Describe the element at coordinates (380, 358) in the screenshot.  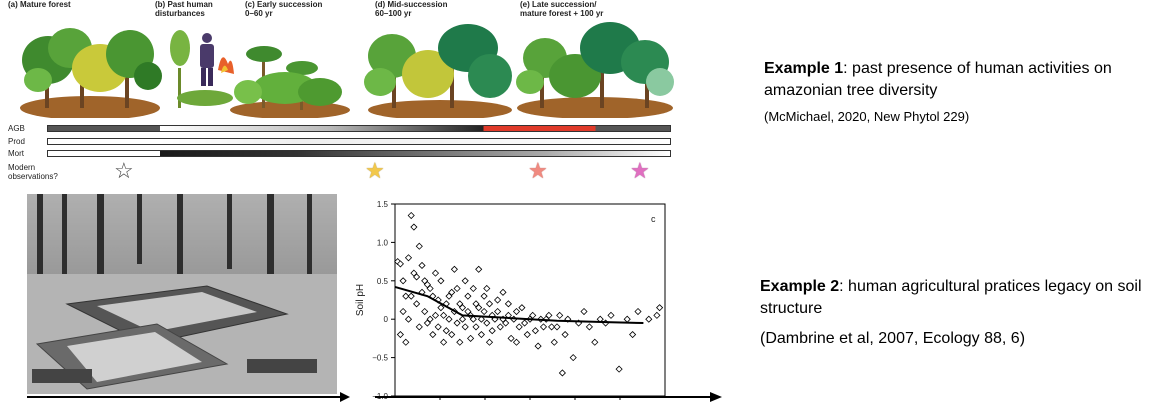
I see `y-tick-label: −0.5` at that location.